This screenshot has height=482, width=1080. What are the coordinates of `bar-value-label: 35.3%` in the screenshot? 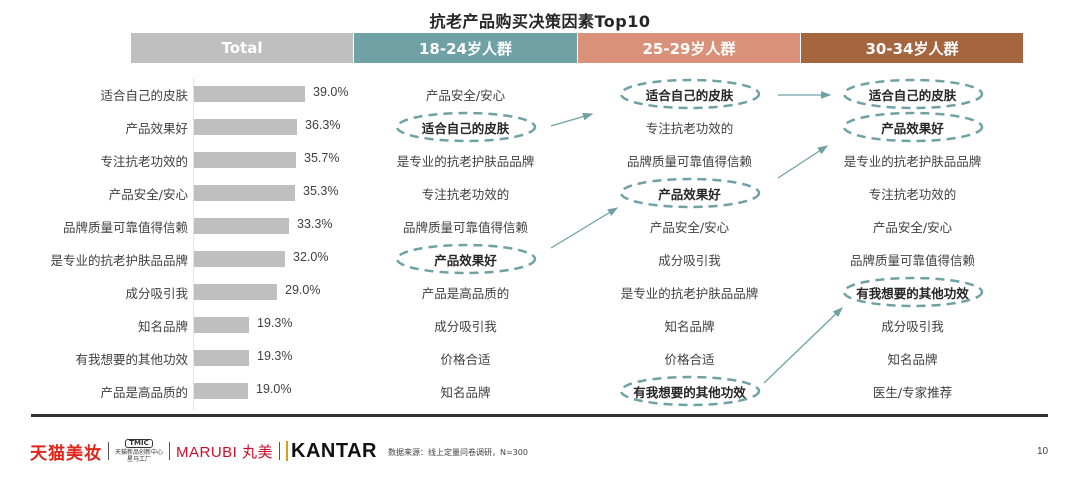 It's located at (321, 191).